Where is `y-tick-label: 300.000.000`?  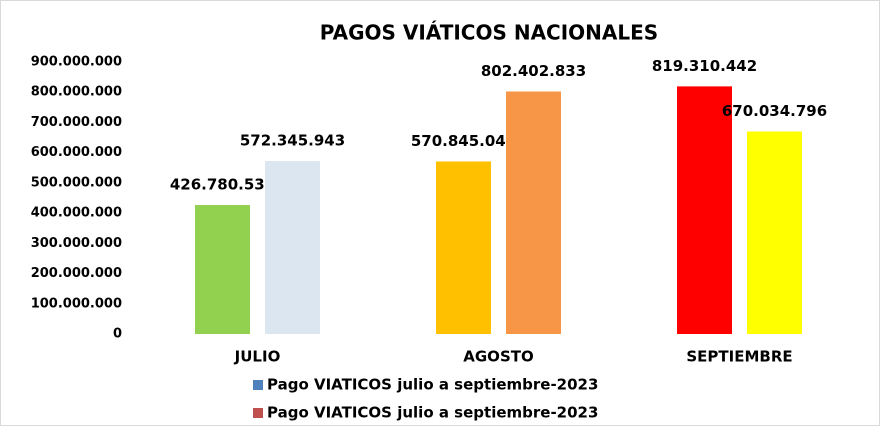
y-tick-label: 300.000.000 is located at coordinates (76, 243).